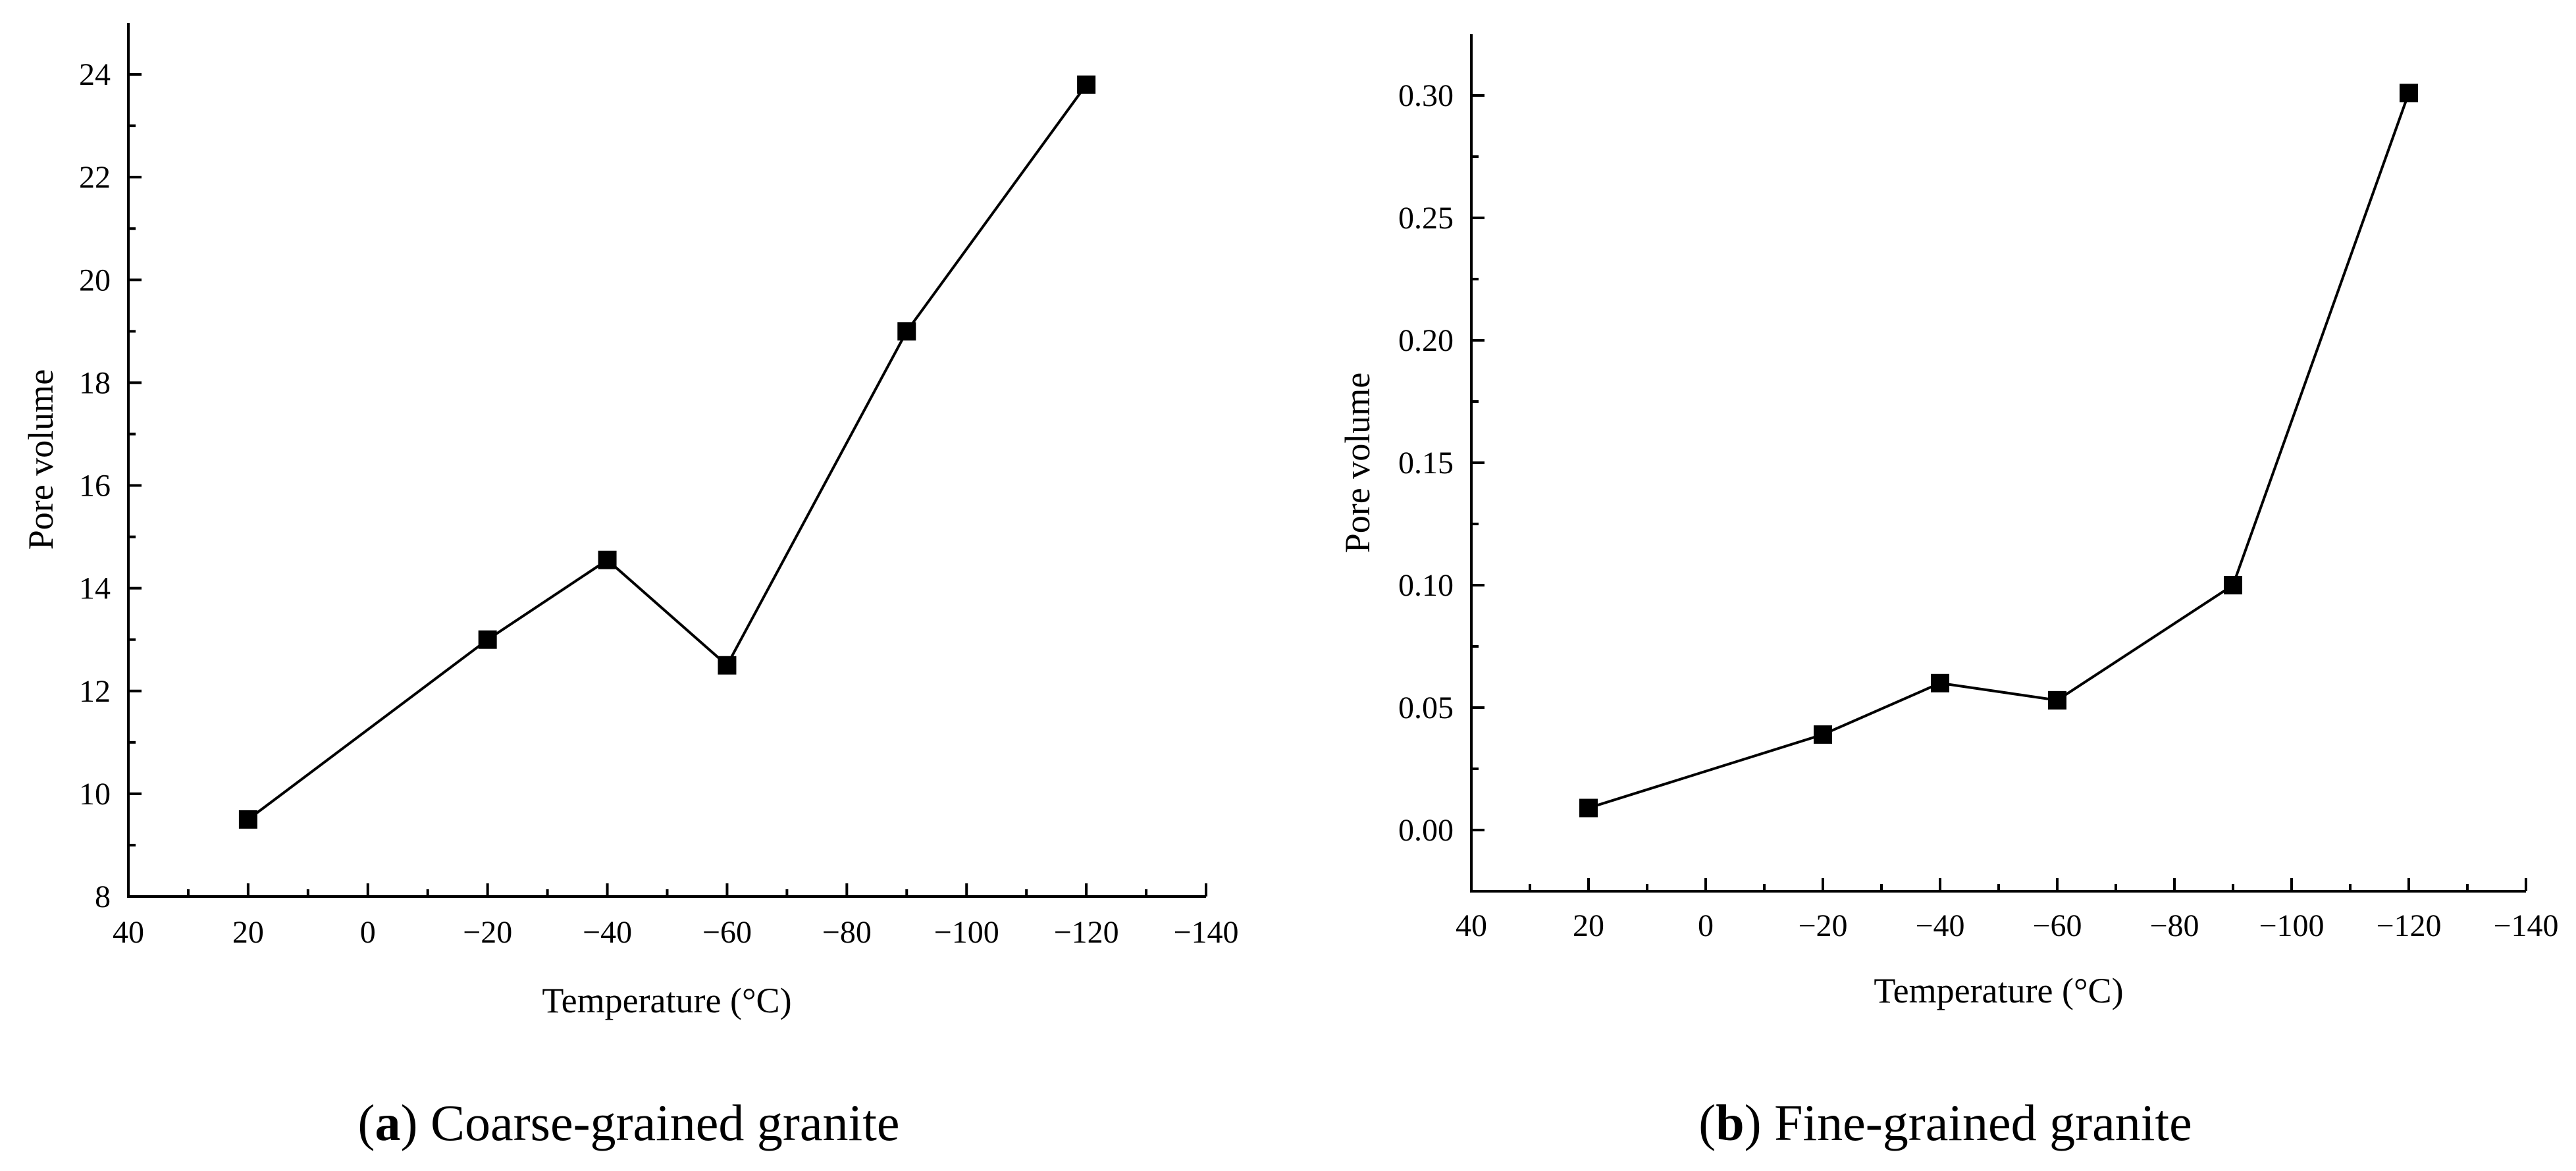 Image resolution: width=2576 pixels, height=1171 pixels. Describe the element at coordinates (1426, 586) in the screenshot. I see `y-tick-label: 0.10` at that location.